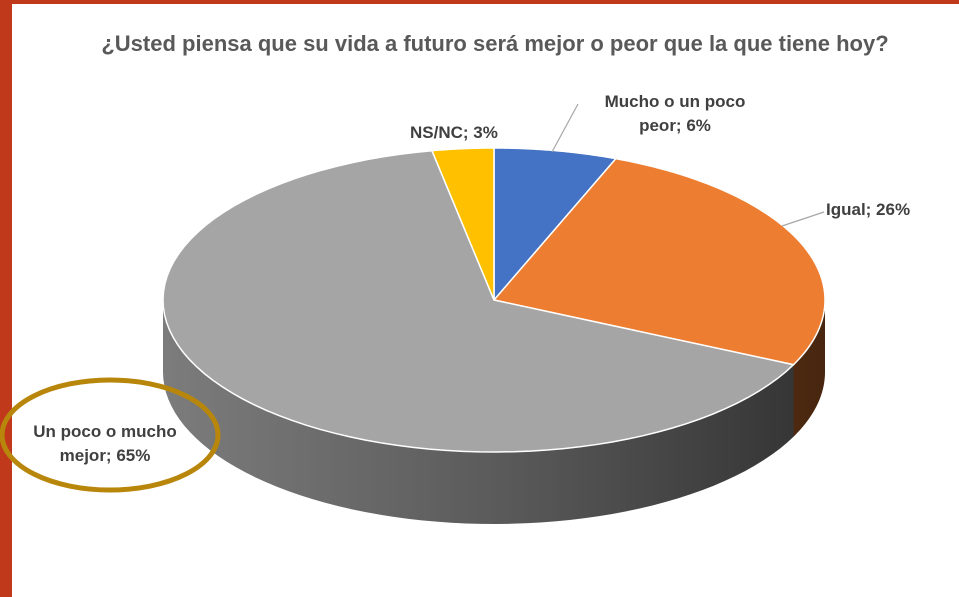 The width and height of the screenshot is (959, 597). Describe the element at coordinates (105, 443) in the screenshot. I see `data-label: Un poco o mucho mejor; 65%` at that location.